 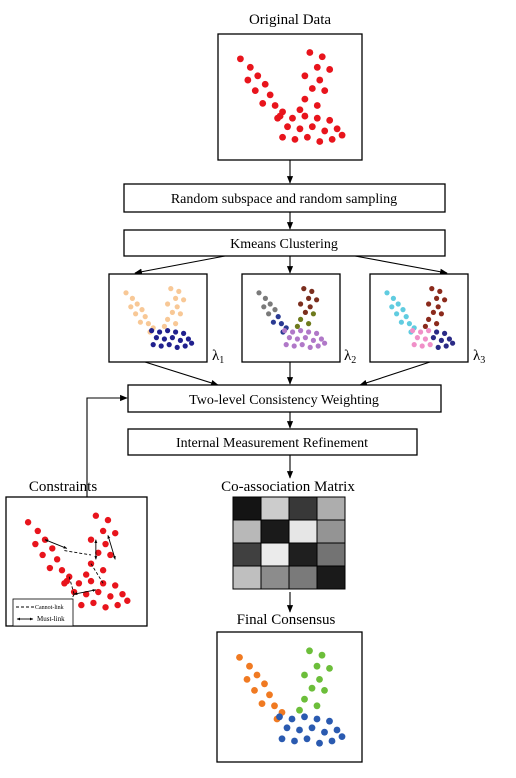 What do you see at coordinates (284, 199) in the screenshot?
I see `random-subspace-label: Random subspace and random sampling` at bounding box center [284, 199].